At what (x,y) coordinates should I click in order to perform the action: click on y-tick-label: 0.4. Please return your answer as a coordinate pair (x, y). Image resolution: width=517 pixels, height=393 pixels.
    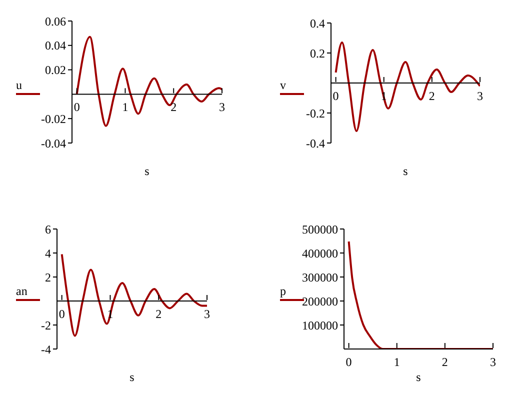
    Looking at the image, I should click on (317, 23).